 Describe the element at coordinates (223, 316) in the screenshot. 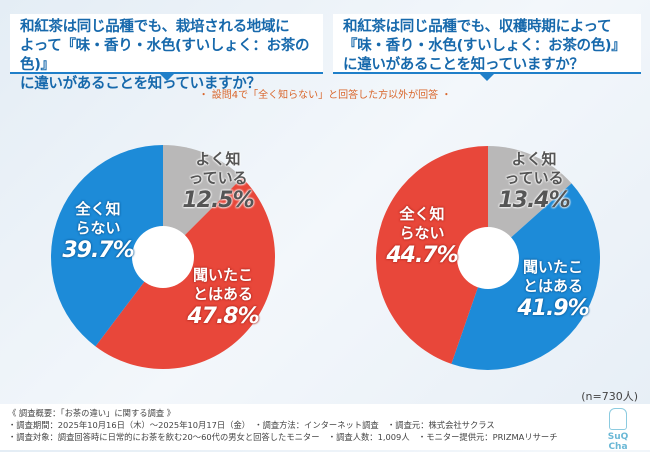

I see `percent-label: 47.8%` at that location.